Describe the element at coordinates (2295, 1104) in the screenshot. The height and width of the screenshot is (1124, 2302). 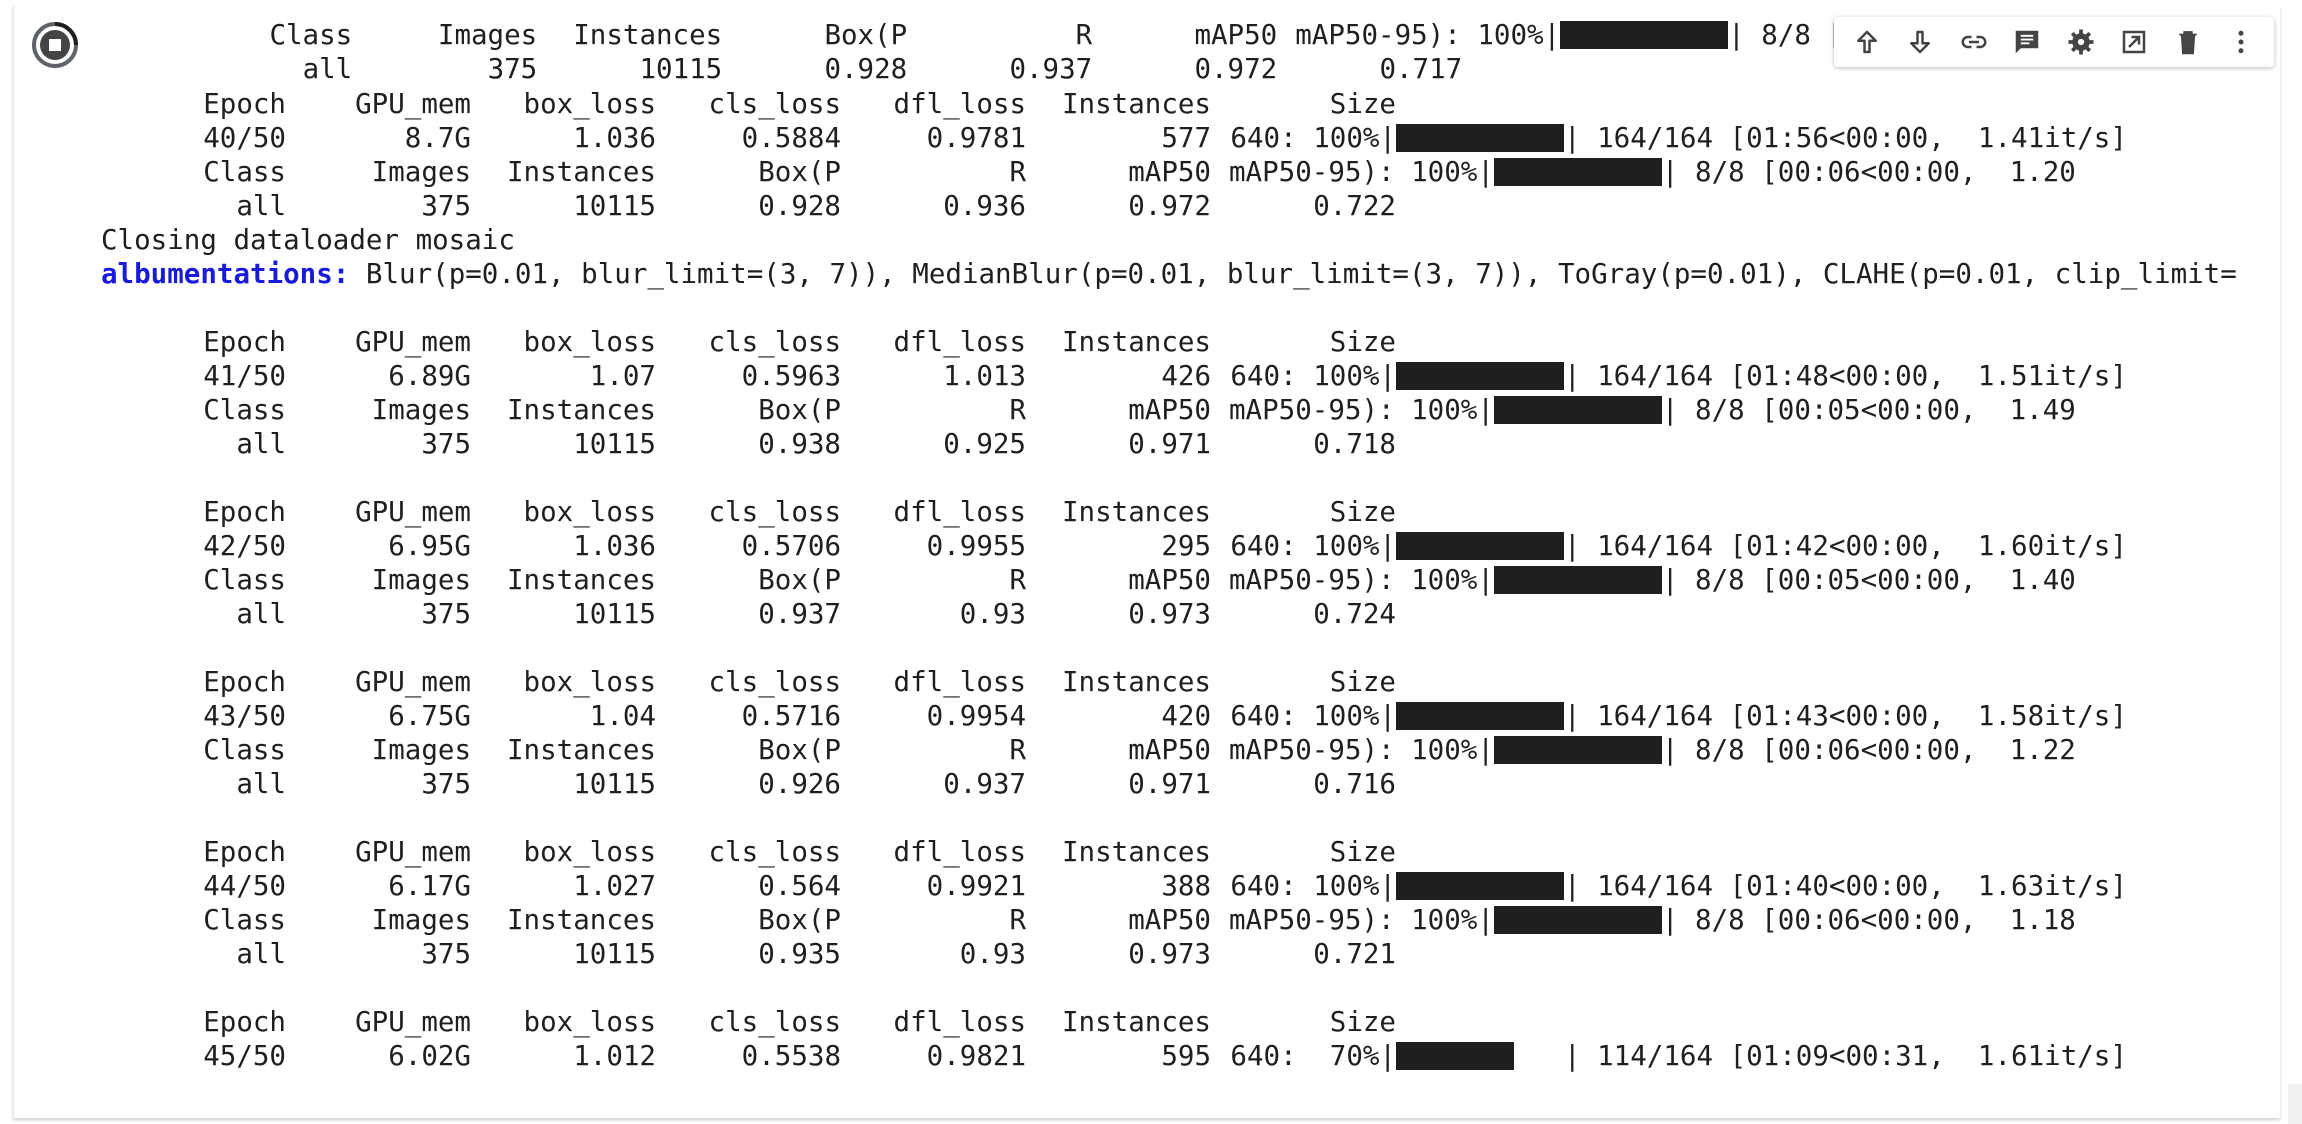
I see `scrollbar` at that location.